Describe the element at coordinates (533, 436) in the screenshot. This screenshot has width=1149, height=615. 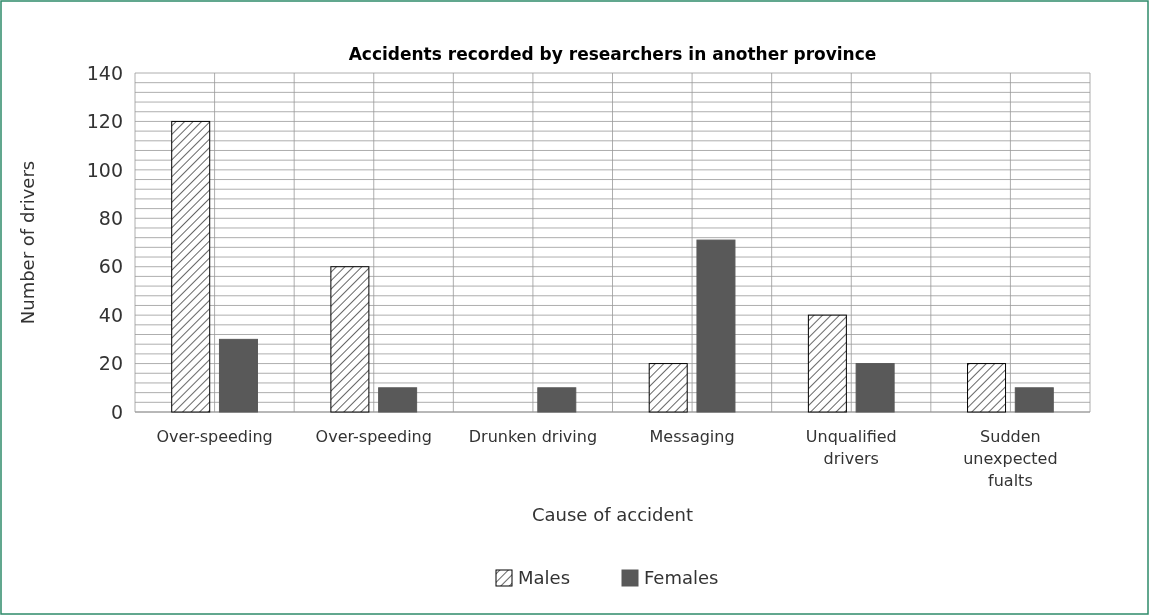
I see `x-tick-label: Drunken driving` at that location.